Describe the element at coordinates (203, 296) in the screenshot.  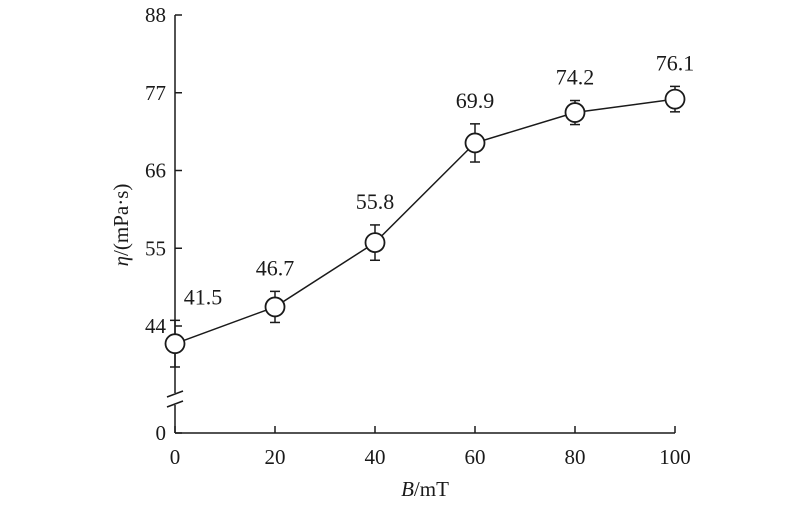
I see `data-label-0: 41.5` at that location.